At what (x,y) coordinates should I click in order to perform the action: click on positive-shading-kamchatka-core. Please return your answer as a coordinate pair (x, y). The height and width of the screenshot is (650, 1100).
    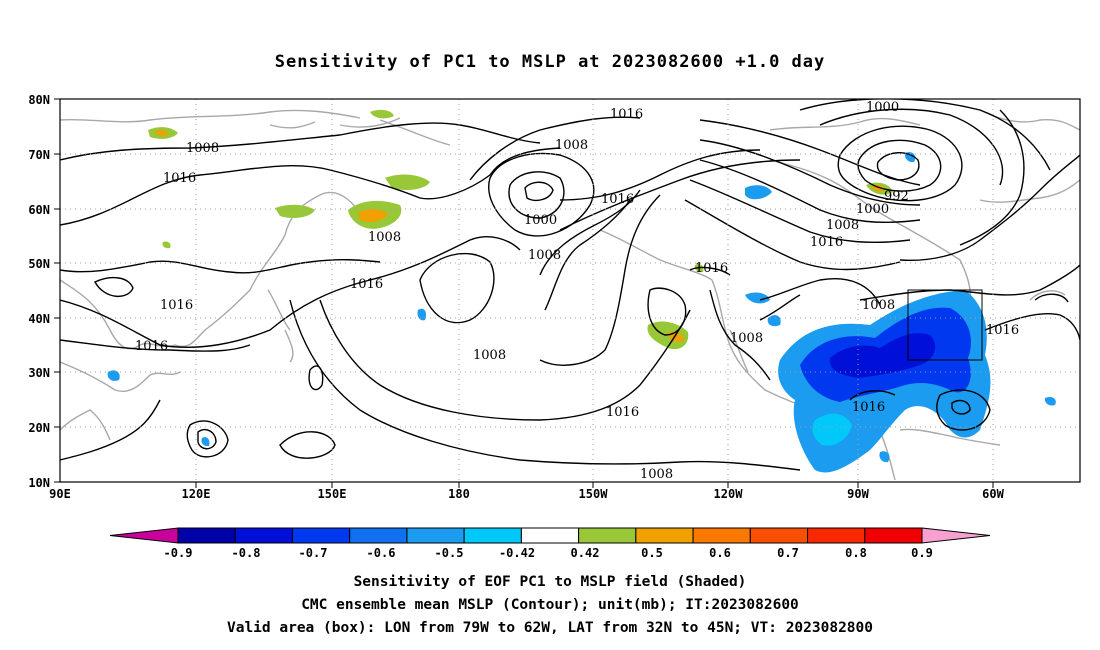
    Looking at the image, I should click on (373, 215).